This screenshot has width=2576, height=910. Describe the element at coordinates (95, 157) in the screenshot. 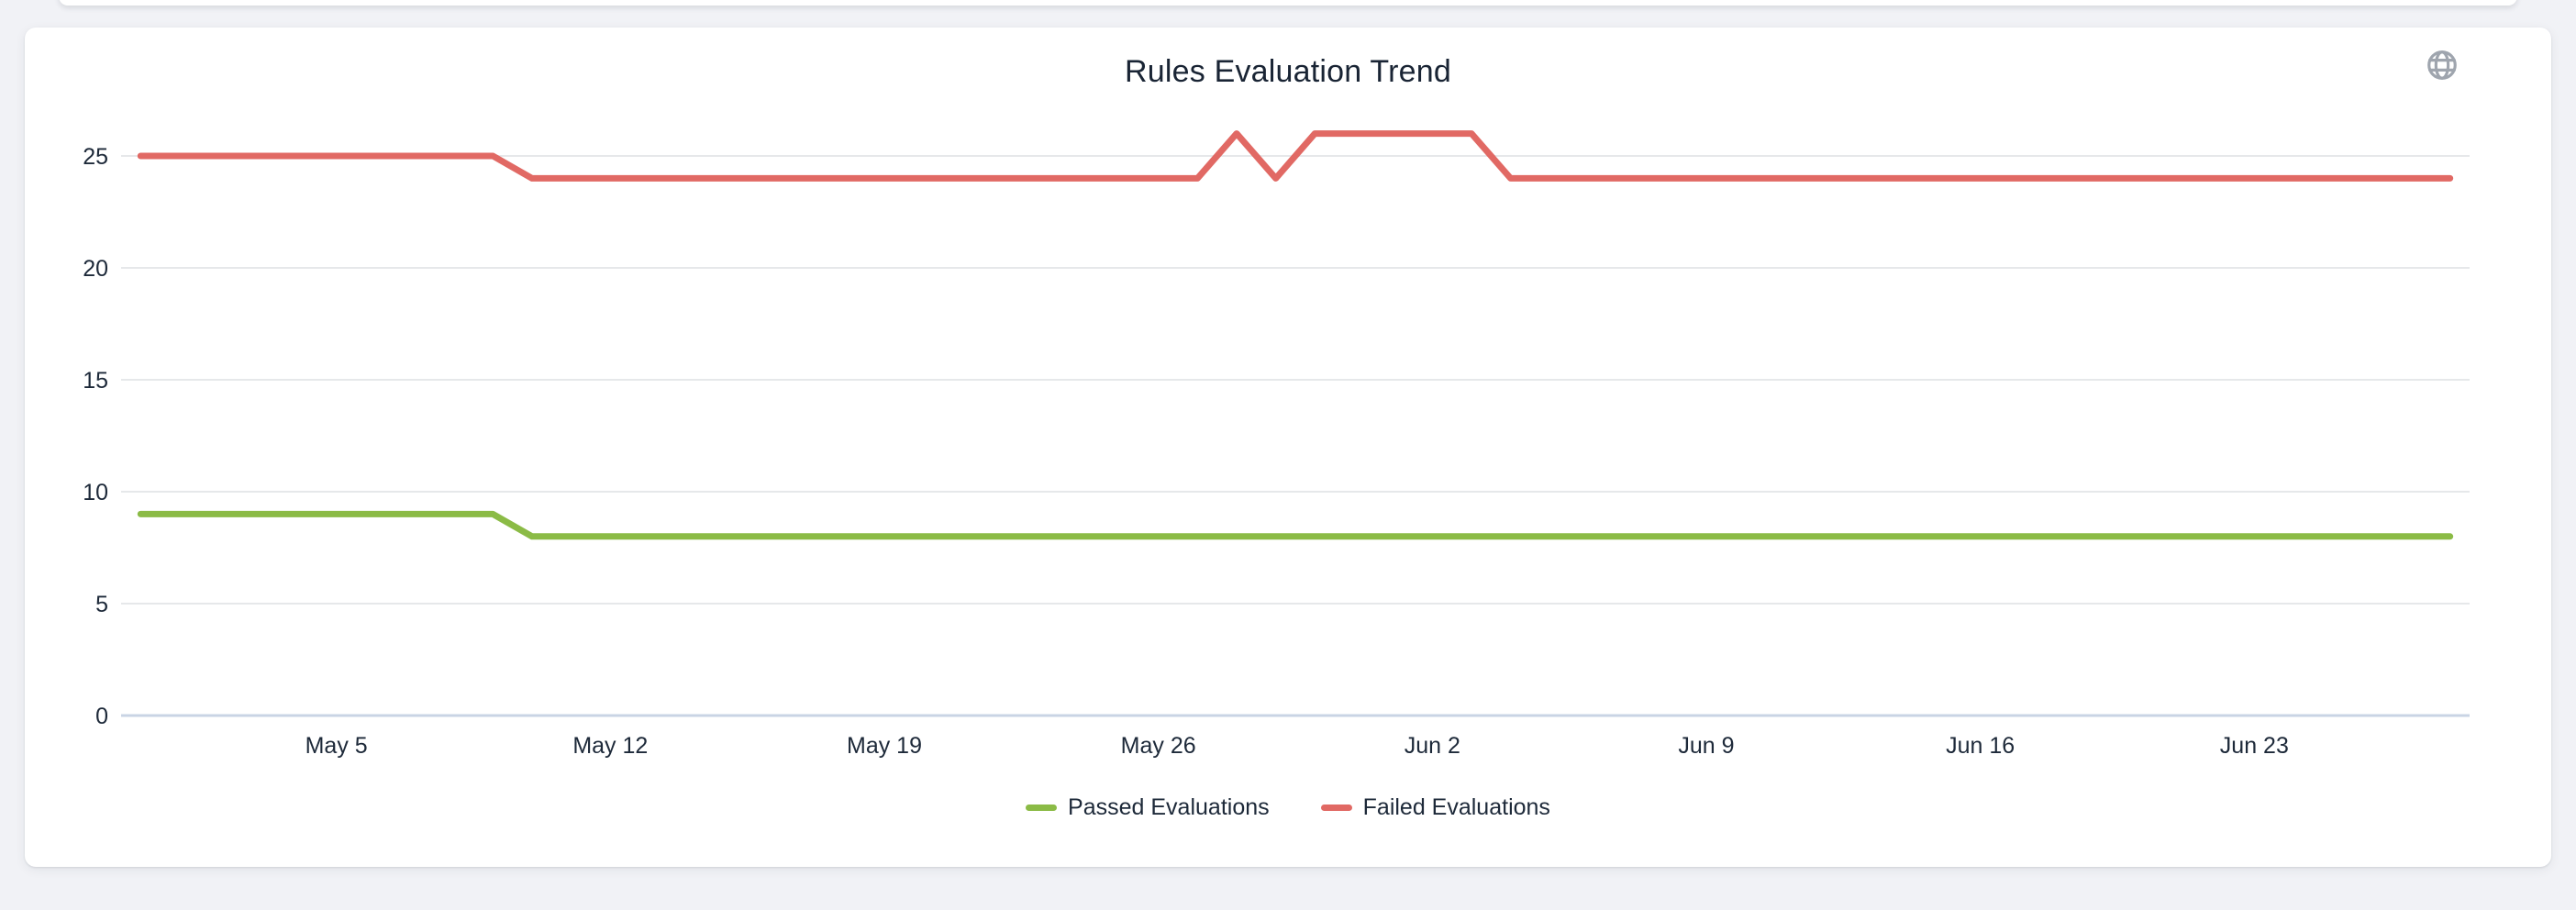

I see `y-axis-label: 25` at that location.